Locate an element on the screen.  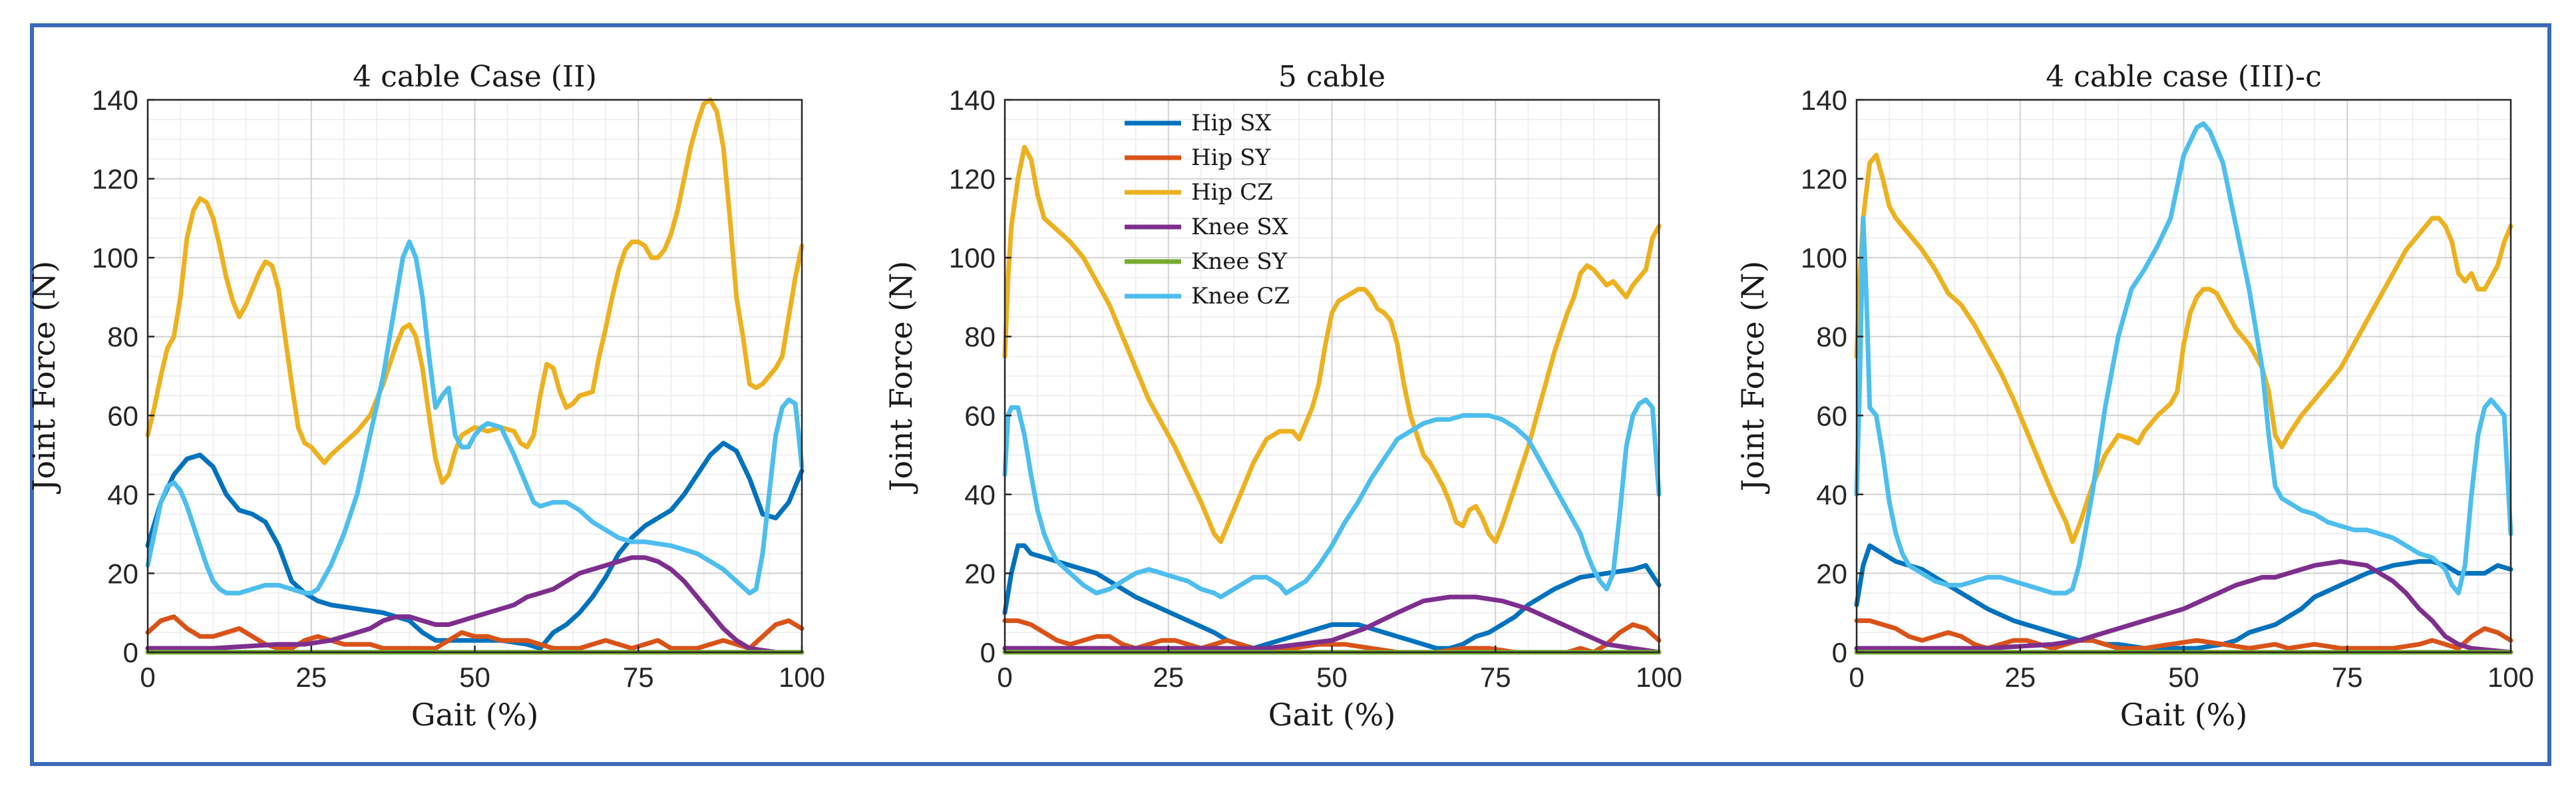
chart-title: 4 cable Case (II) is located at coordinates (475, 77).